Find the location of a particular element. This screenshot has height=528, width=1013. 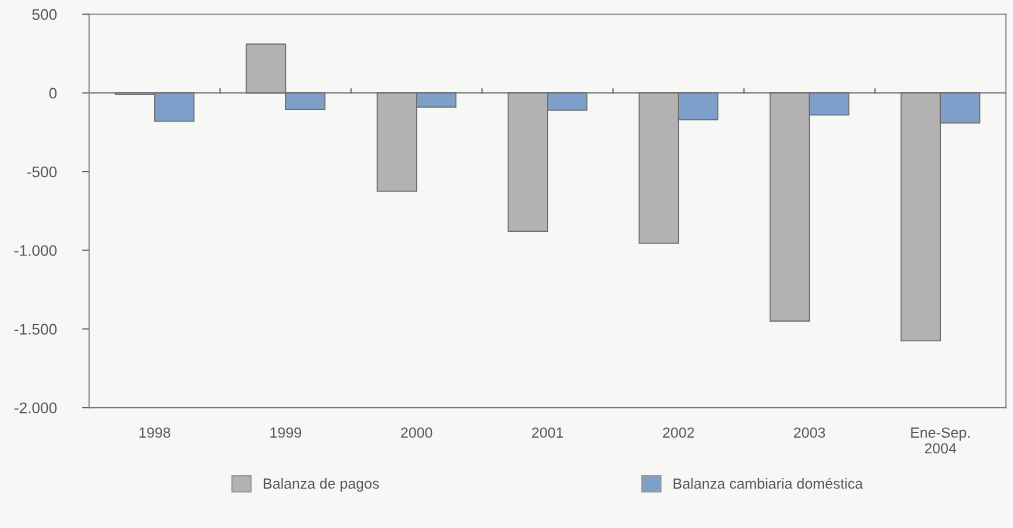

x-tick-label: 1998 is located at coordinates (155, 432).